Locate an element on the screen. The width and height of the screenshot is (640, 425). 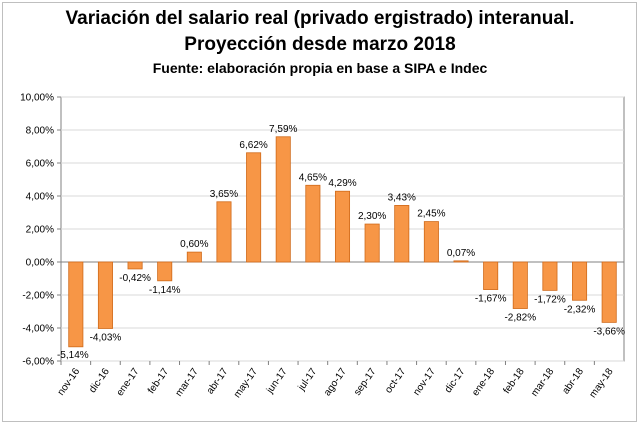
x-tick-label: jun-17 is located at coordinates (277, 381).